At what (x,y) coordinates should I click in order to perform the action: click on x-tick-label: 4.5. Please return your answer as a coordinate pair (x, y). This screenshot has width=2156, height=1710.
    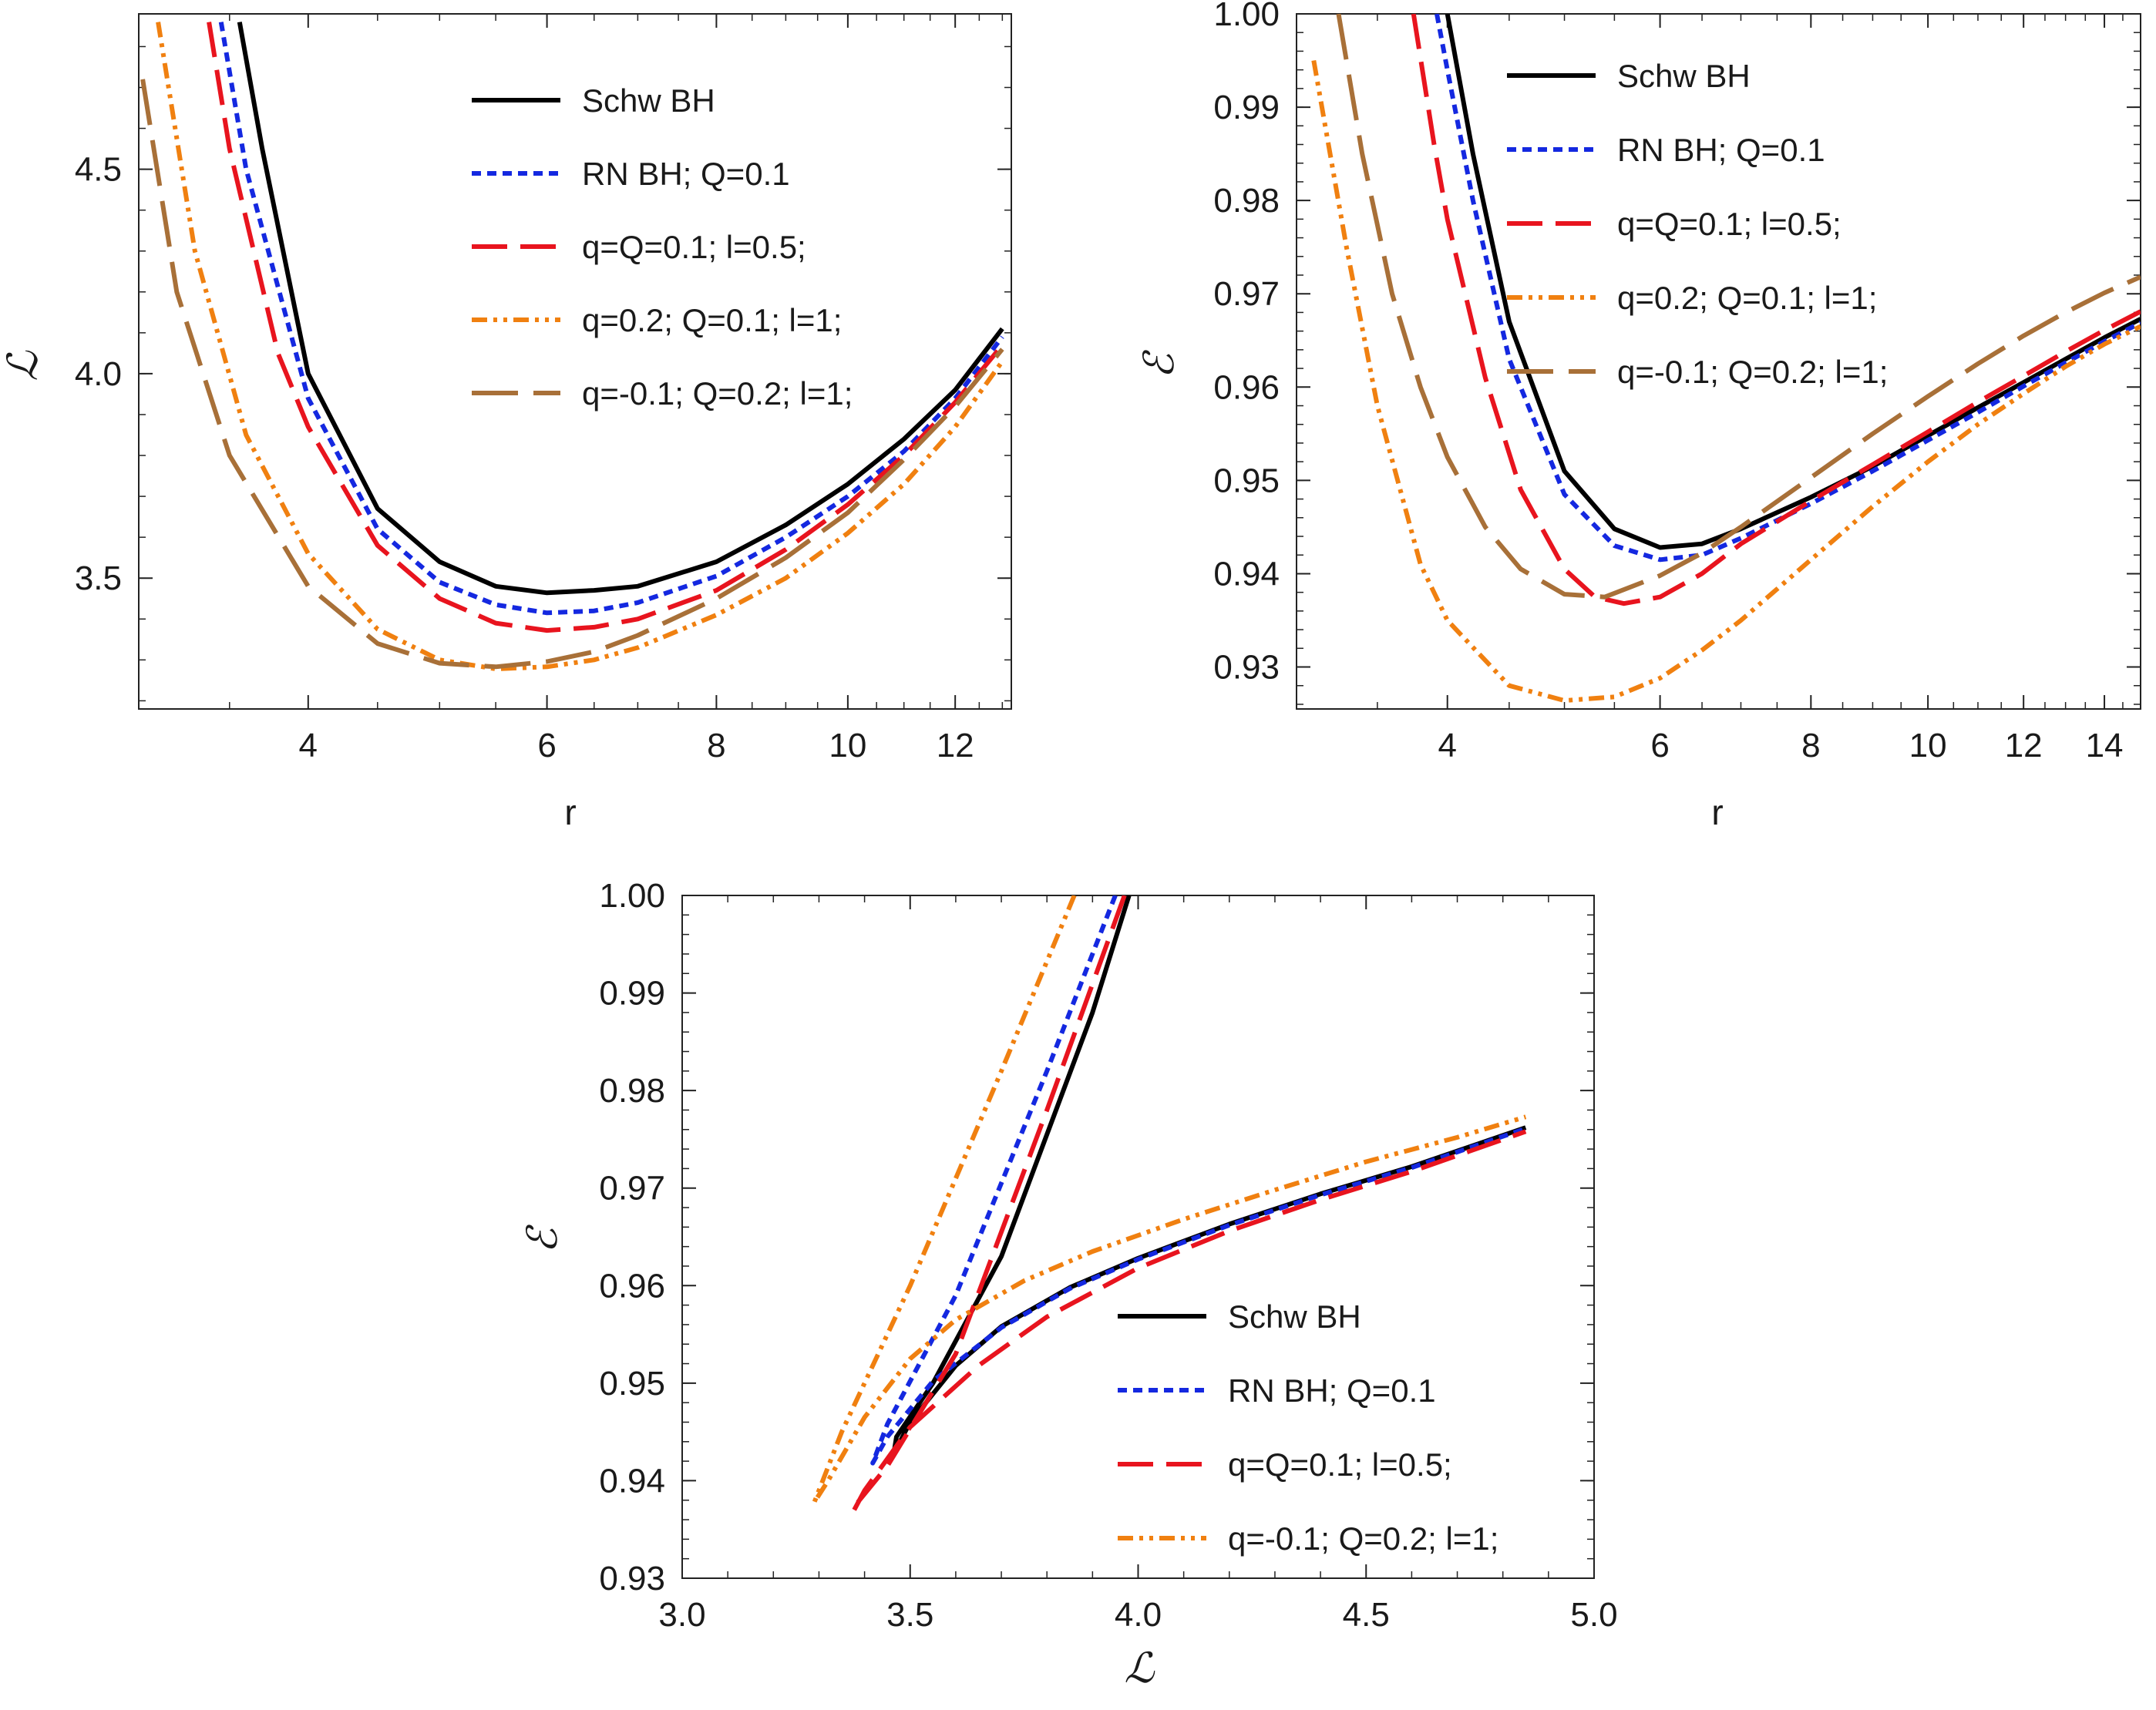
    Looking at the image, I should click on (1367, 1615).